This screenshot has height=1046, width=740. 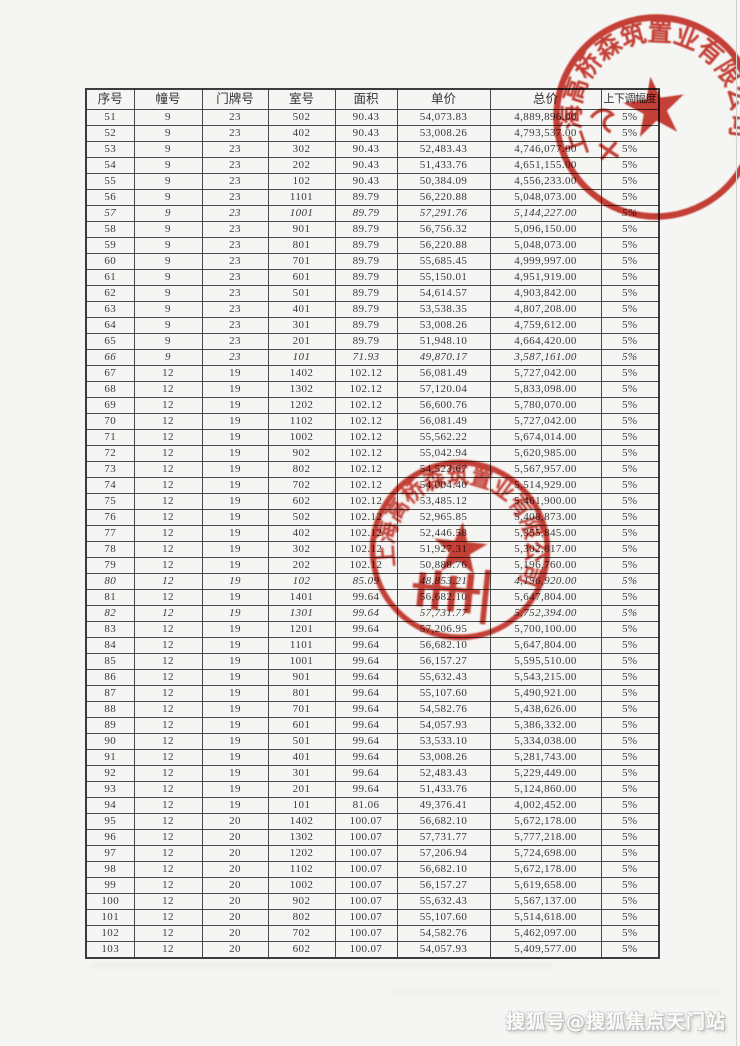 I want to click on table-cell: 902, so click(x=301, y=453).